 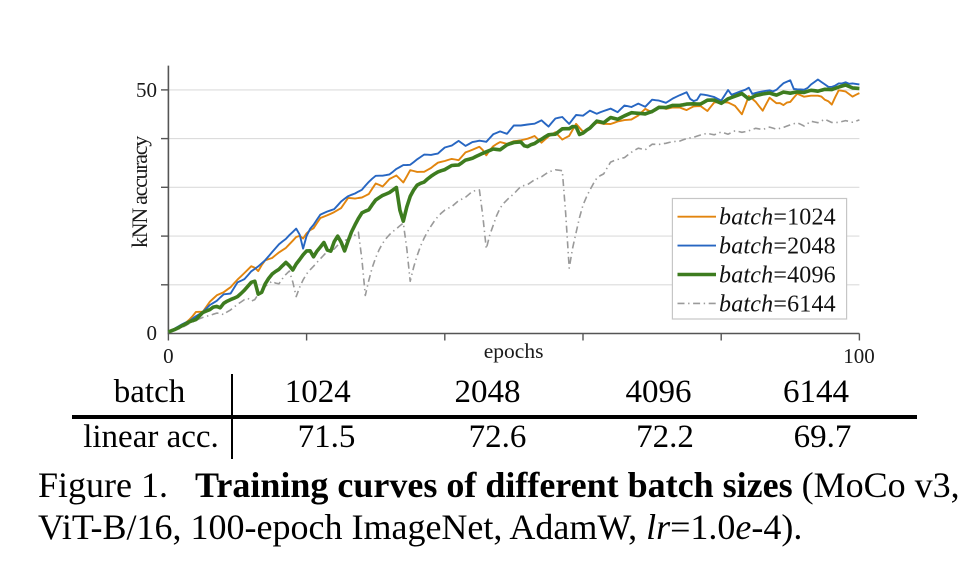 I want to click on svg-text: batch=6144, so click(x=777, y=304).